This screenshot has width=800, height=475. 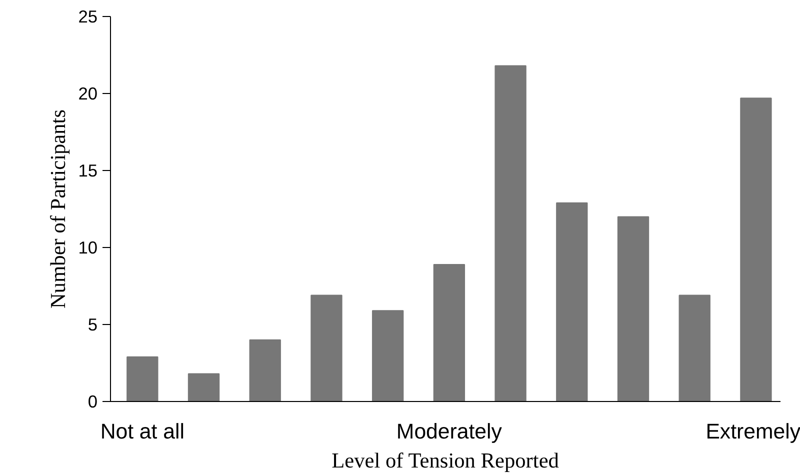 I want to click on y-tick-label: 0, so click(x=93, y=402).